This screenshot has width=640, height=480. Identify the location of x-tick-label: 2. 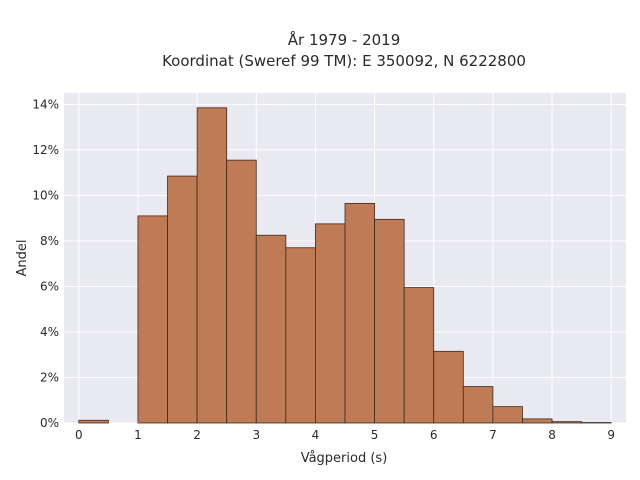
(197, 435).